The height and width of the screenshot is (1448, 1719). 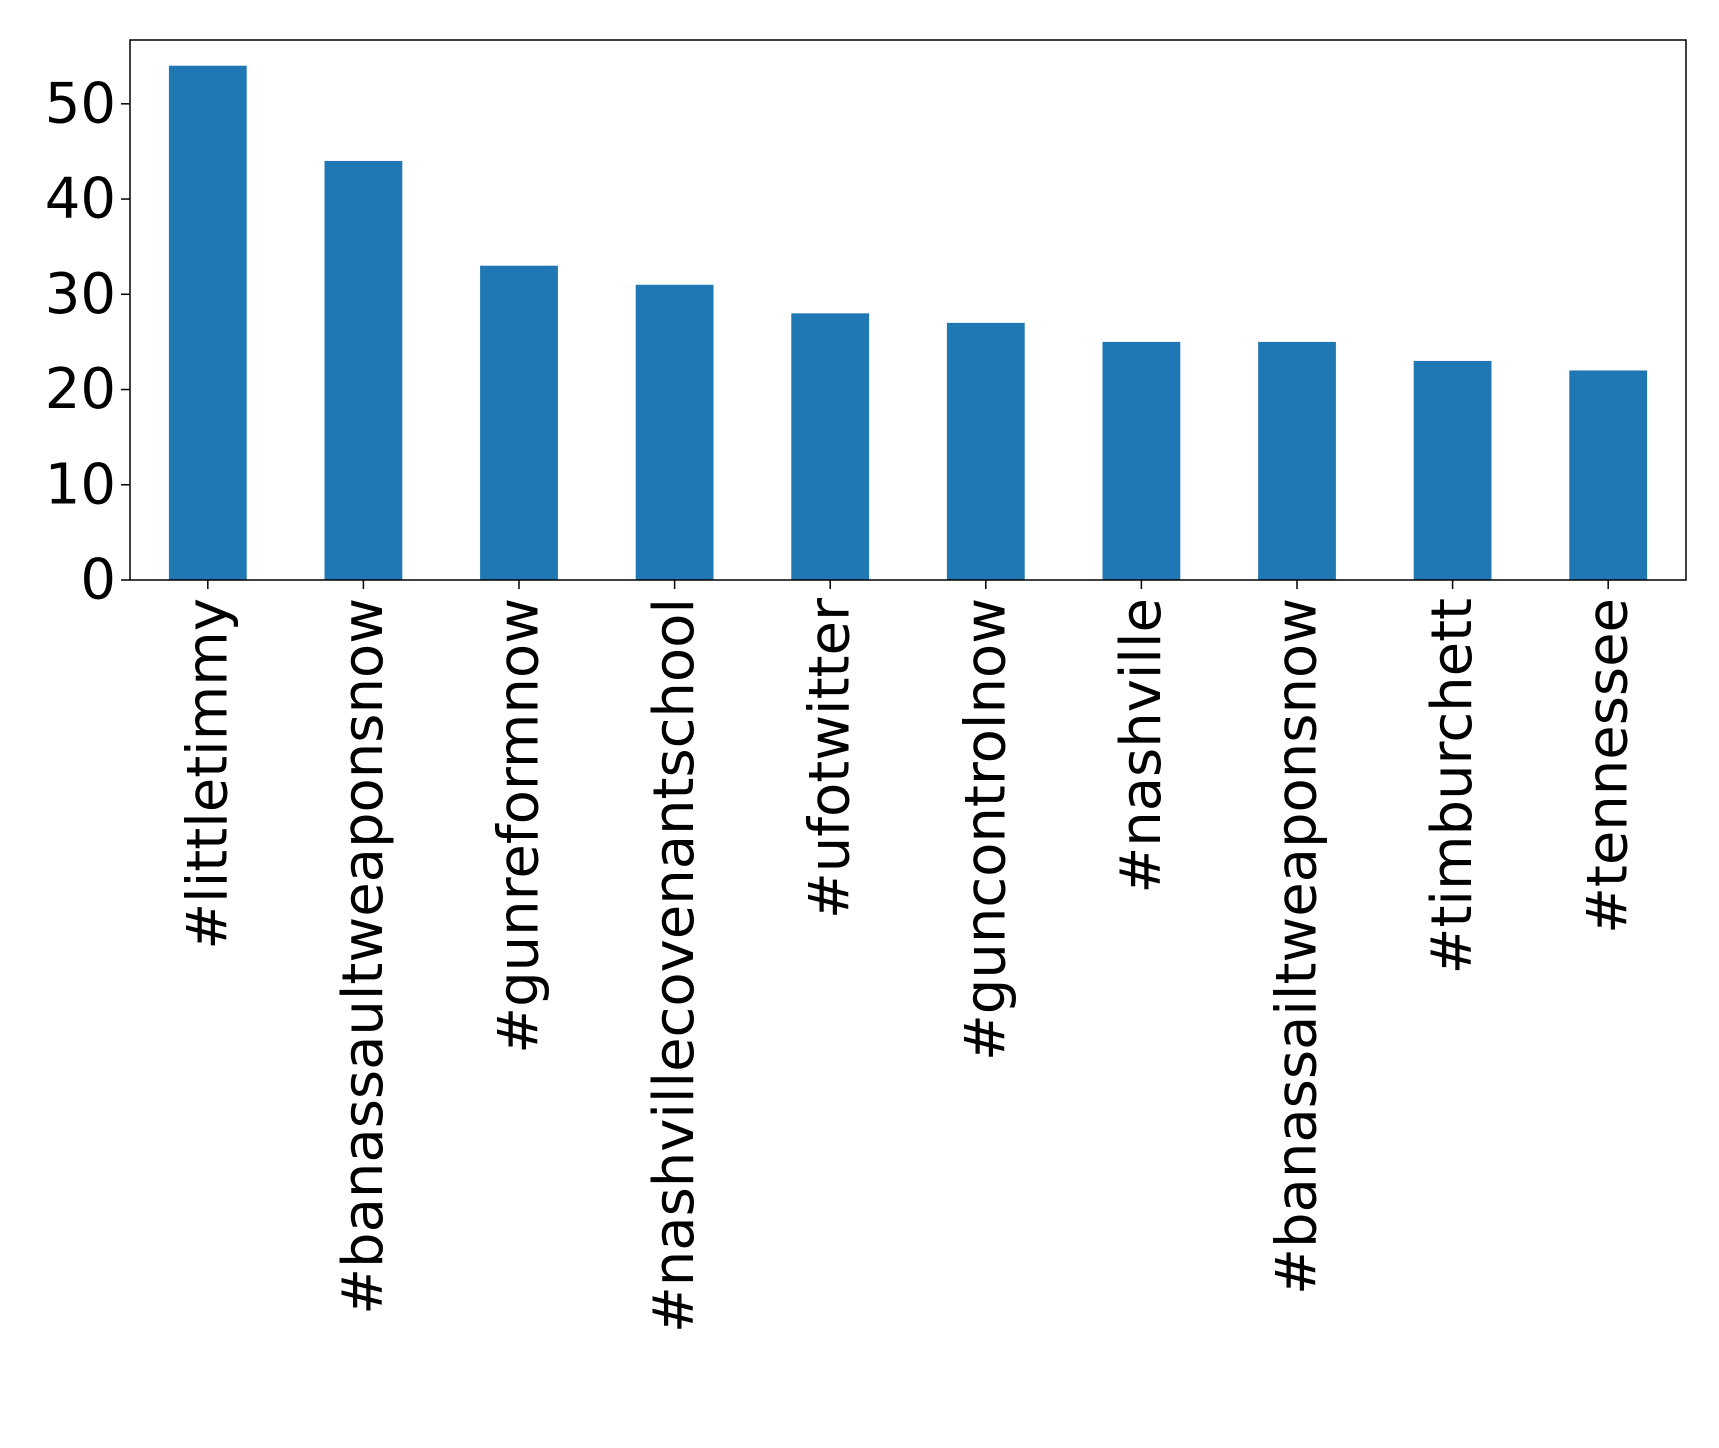 What do you see at coordinates (1297, 946) in the screenshot?
I see `x-tick-label-7: #banassailtweaponsnow` at bounding box center [1297, 946].